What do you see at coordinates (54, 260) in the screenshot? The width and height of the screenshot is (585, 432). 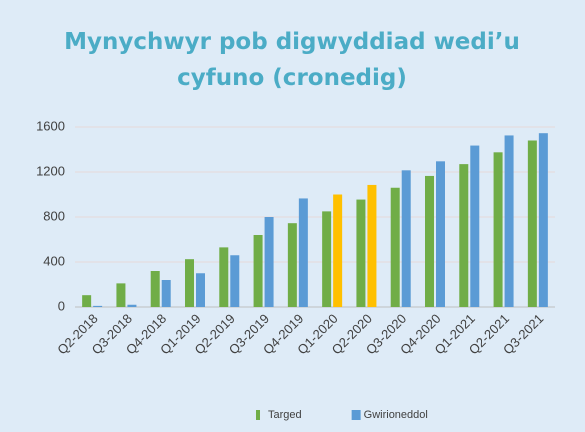 I see `y-tick-label: 400` at bounding box center [54, 260].